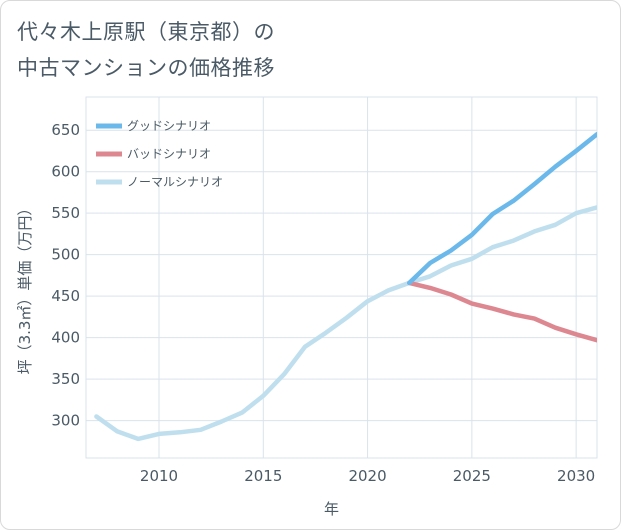 The width and height of the screenshot is (621, 530). What do you see at coordinates (146, 68) in the screenshot?
I see `chart-title-line-2: 中古マンションの価格推移` at bounding box center [146, 68].